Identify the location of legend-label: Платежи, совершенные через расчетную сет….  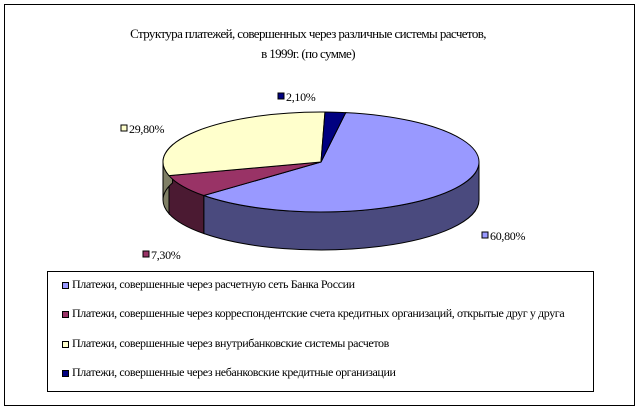
(213, 284).